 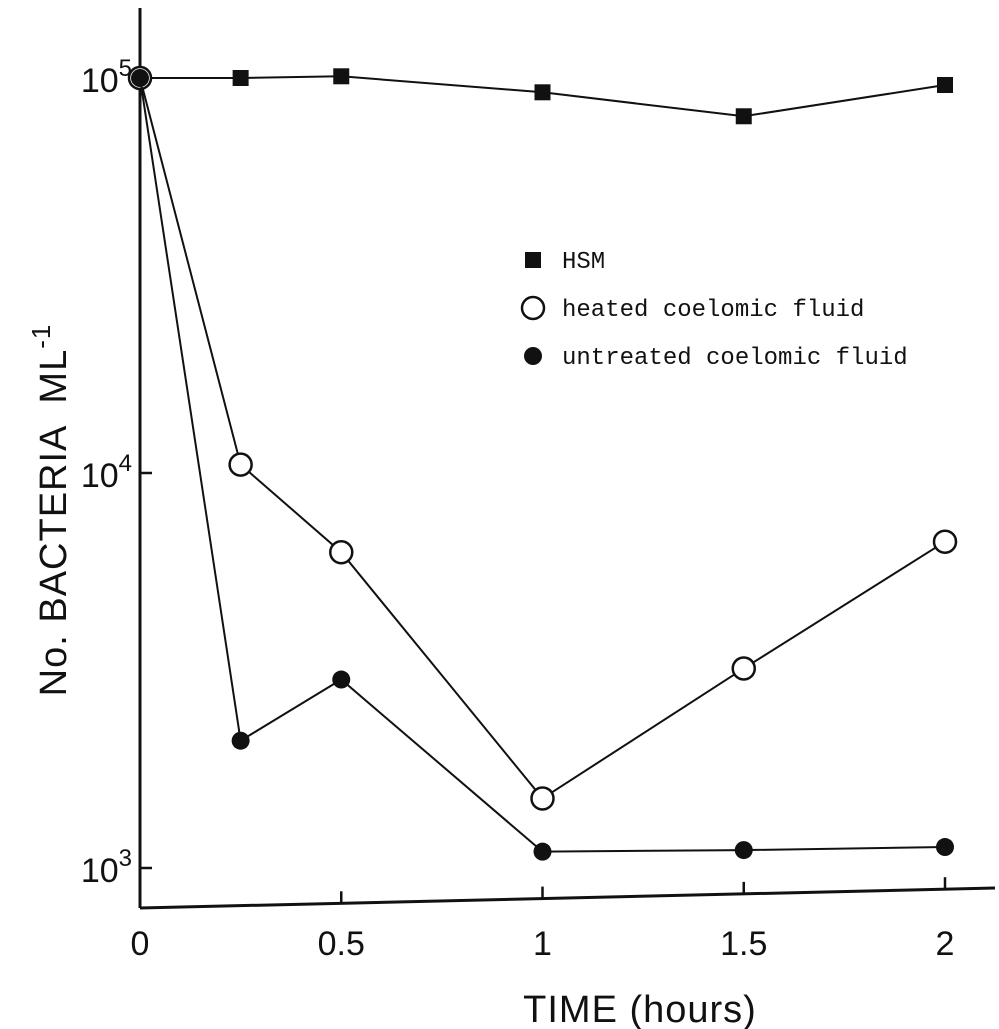 I want to click on x-tick-label: 2, so click(x=945, y=944).